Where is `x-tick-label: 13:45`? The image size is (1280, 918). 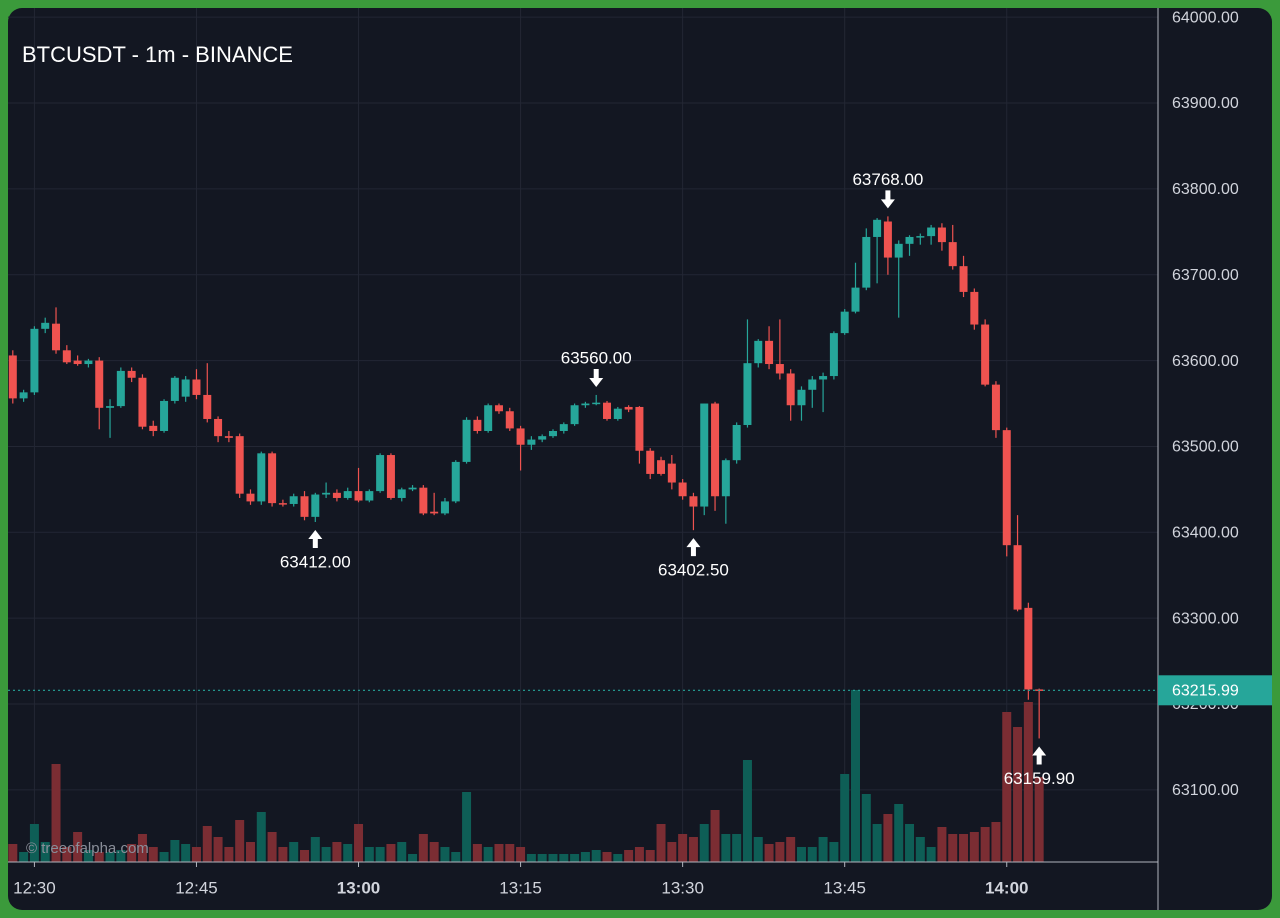
x-tick-label: 13:45 is located at coordinates (844, 887).